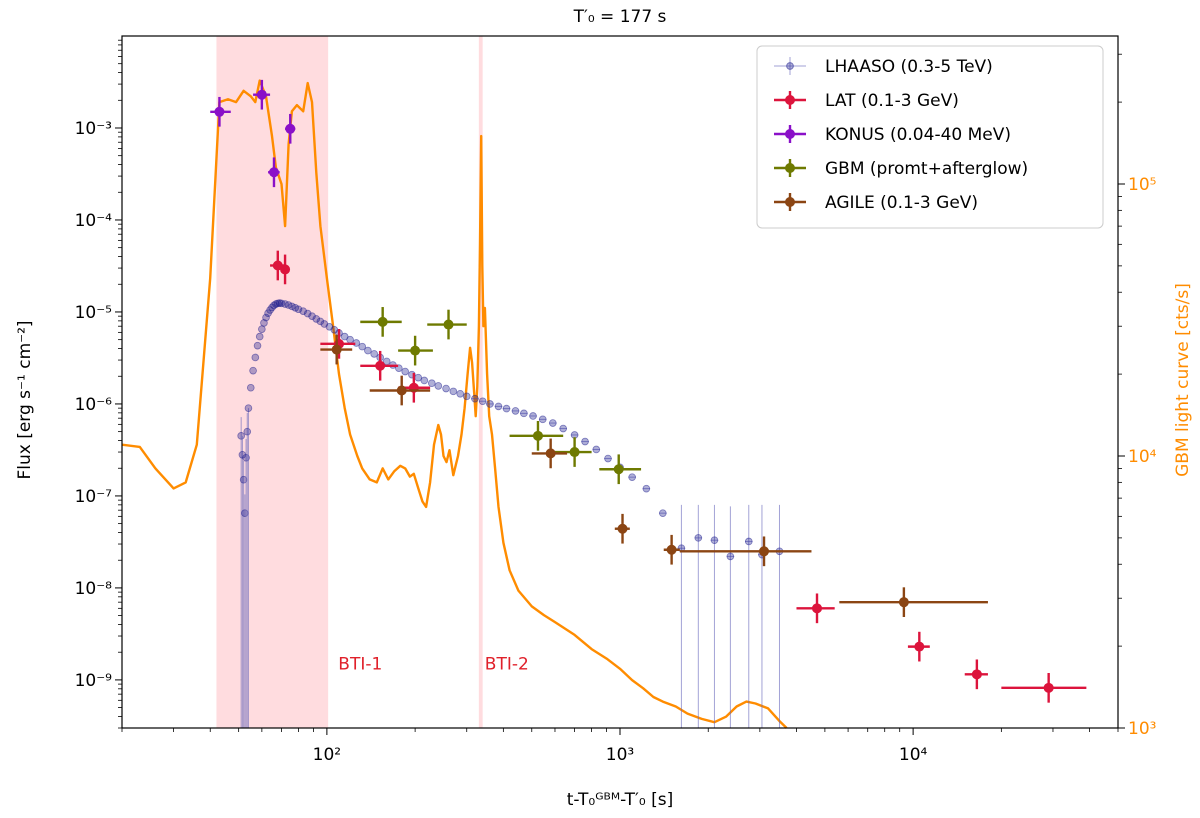  Describe the element at coordinates (94, 221) in the screenshot. I see `y-tick-label: 10⁻⁴` at that location.